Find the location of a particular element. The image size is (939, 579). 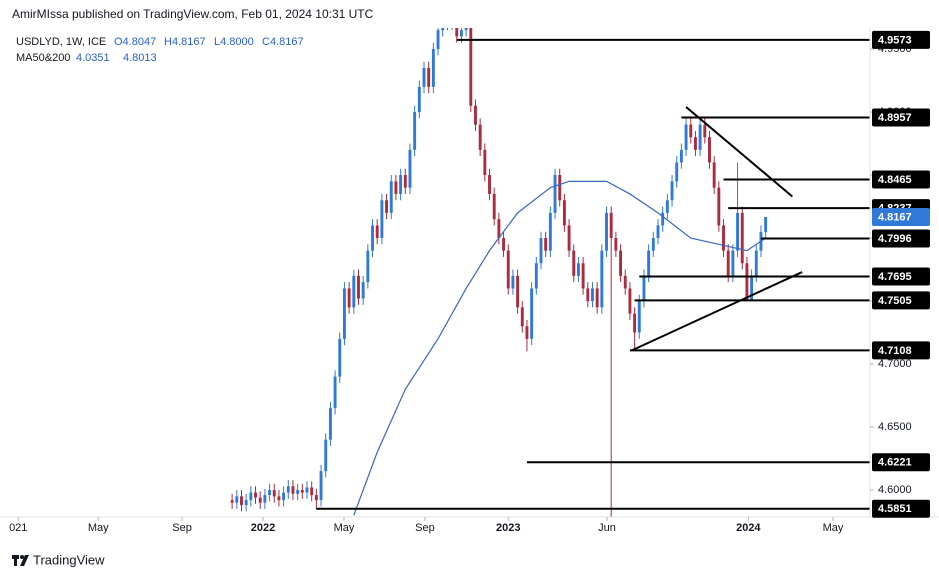

brand: TradingView is located at coordinates (69, 559).